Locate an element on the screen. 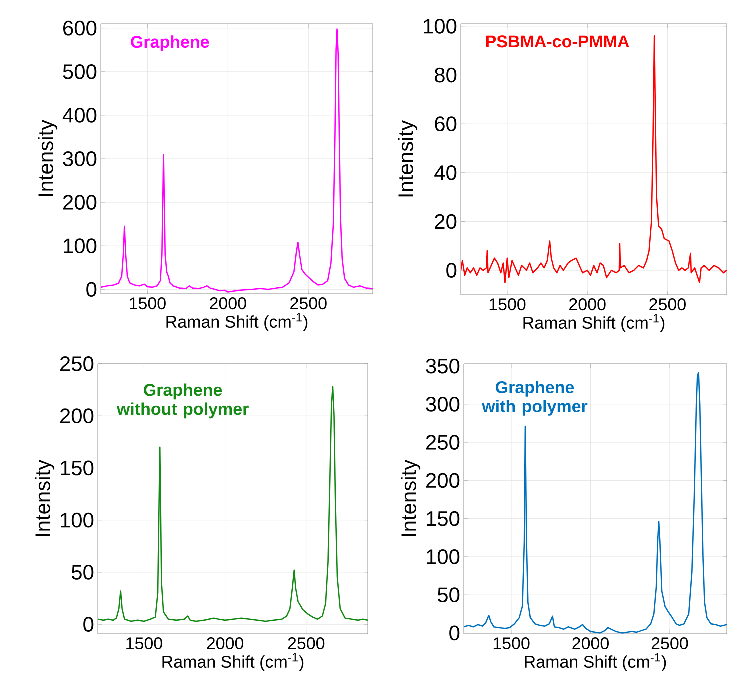  y-tick-label: 80 is located at coordinates (446, 75).